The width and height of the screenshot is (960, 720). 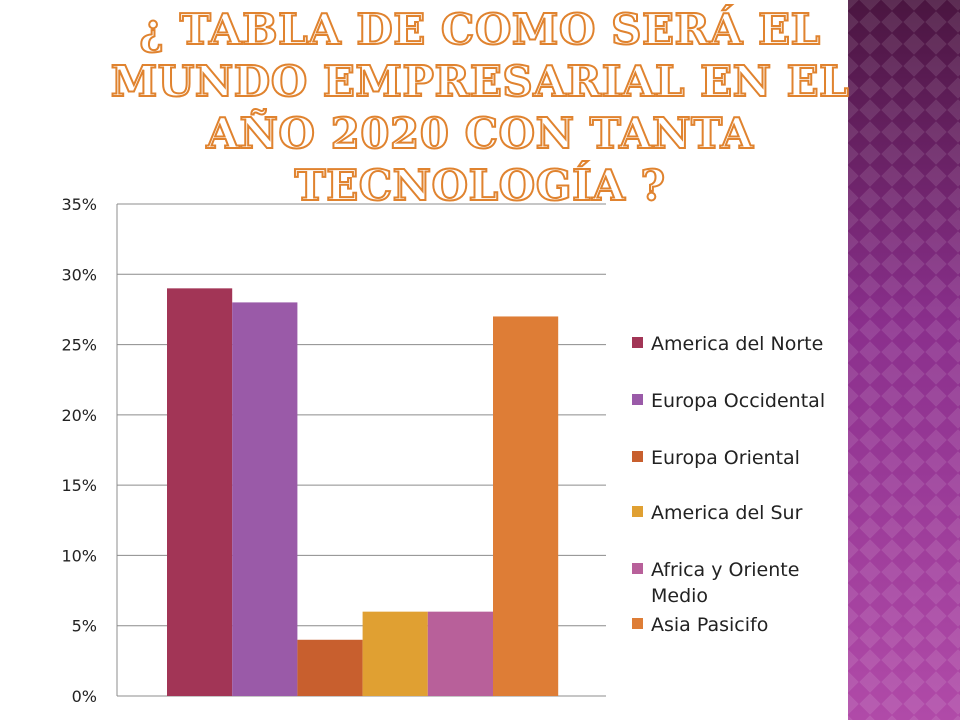 I want to click on y-tick-label: 25%, so click(x=79, y=345).